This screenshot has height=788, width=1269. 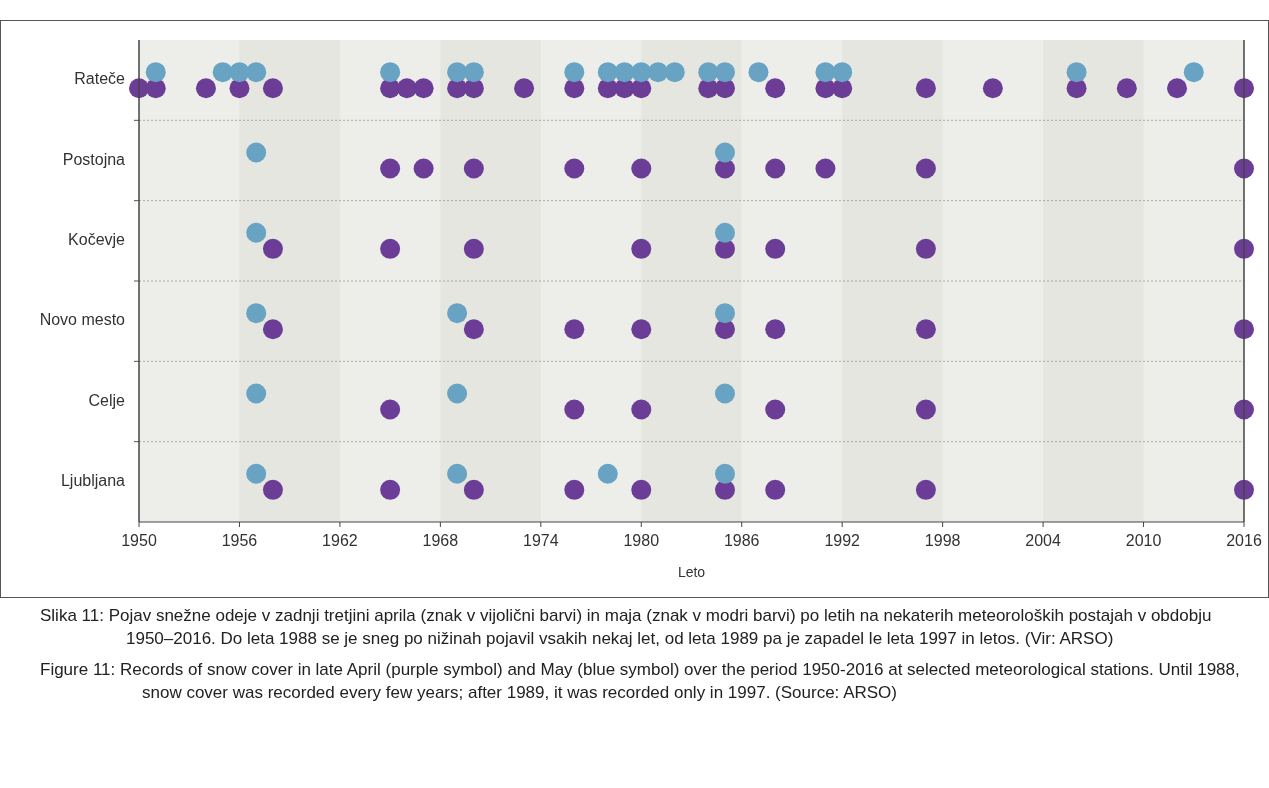 What do you see at coordinates (541, 540) in the screenshot?
I see `x-tick-label: 1974` at bounding box center [541, 540].